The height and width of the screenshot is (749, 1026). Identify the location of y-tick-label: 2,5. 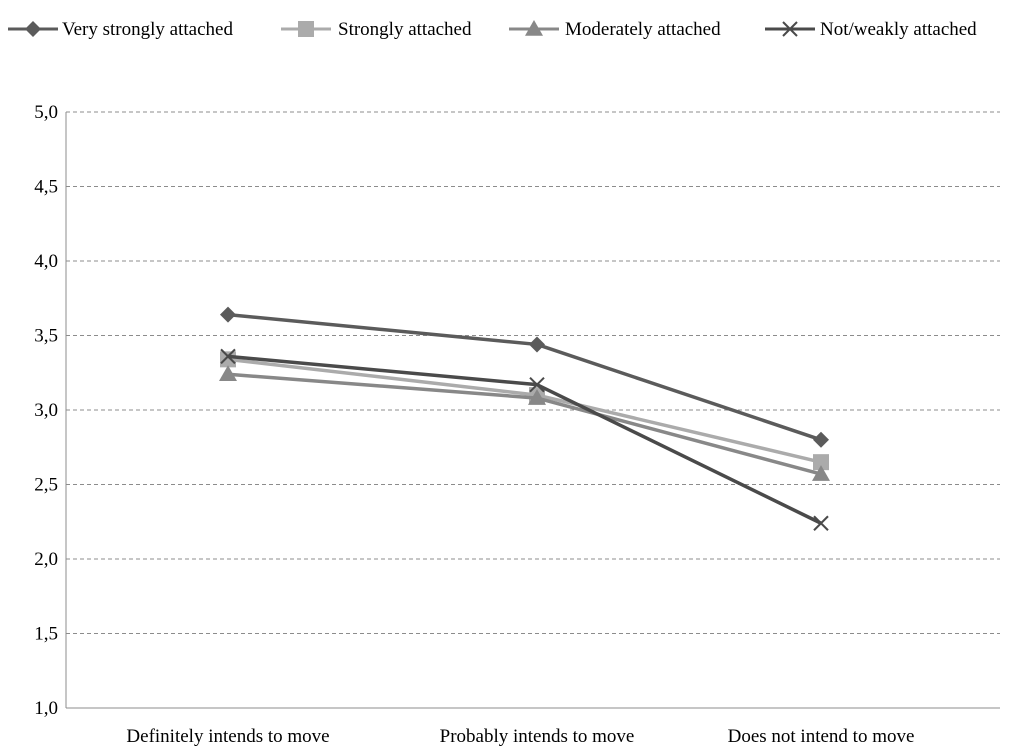
(46, 485).